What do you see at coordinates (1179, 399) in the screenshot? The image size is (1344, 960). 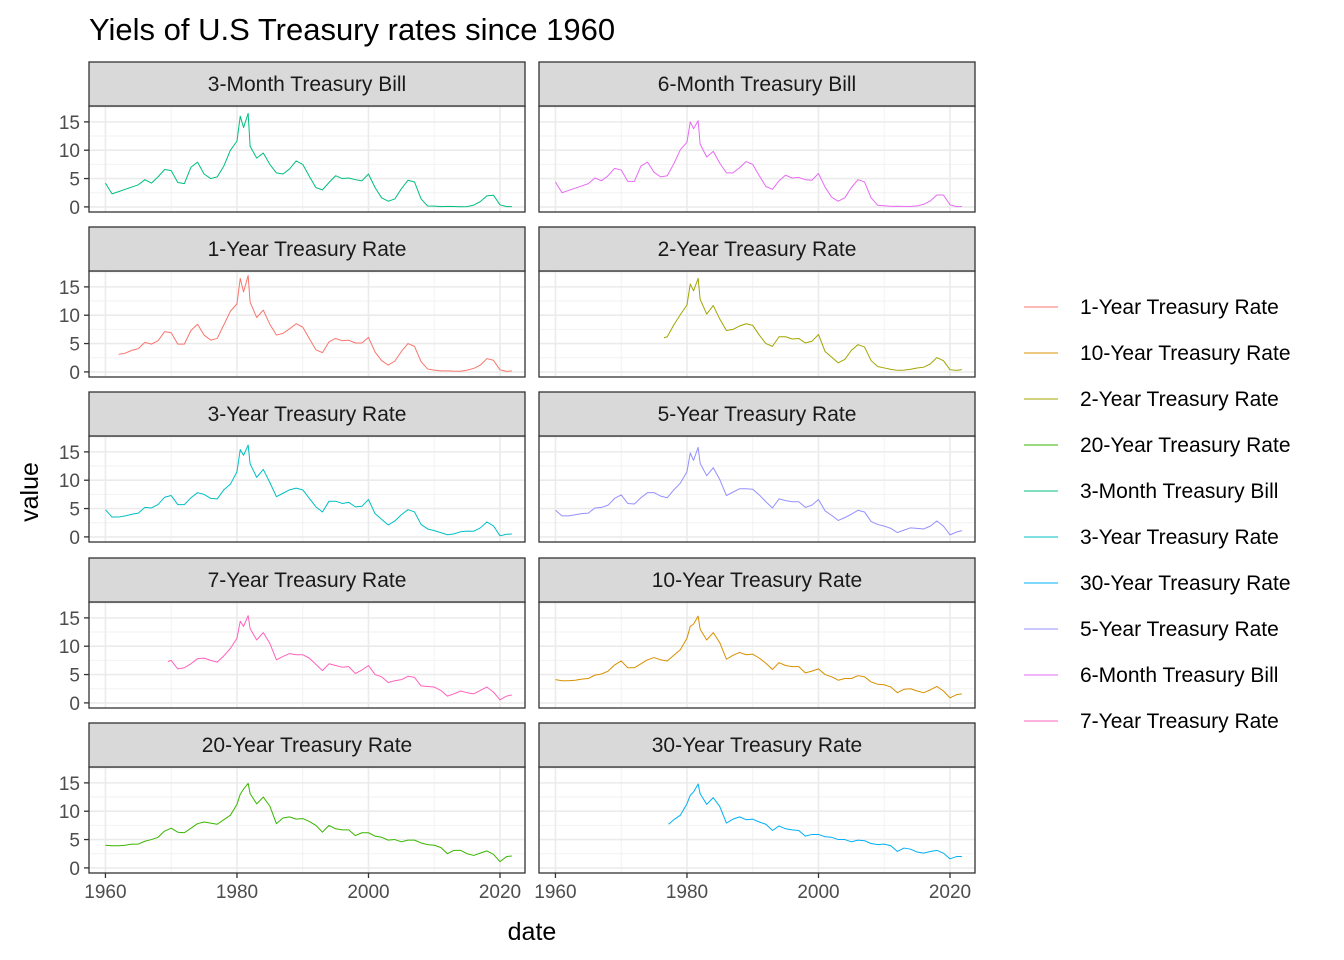 I see `legend-label: 2-Year Treasury Rate` at bounding box center [1179, 399].